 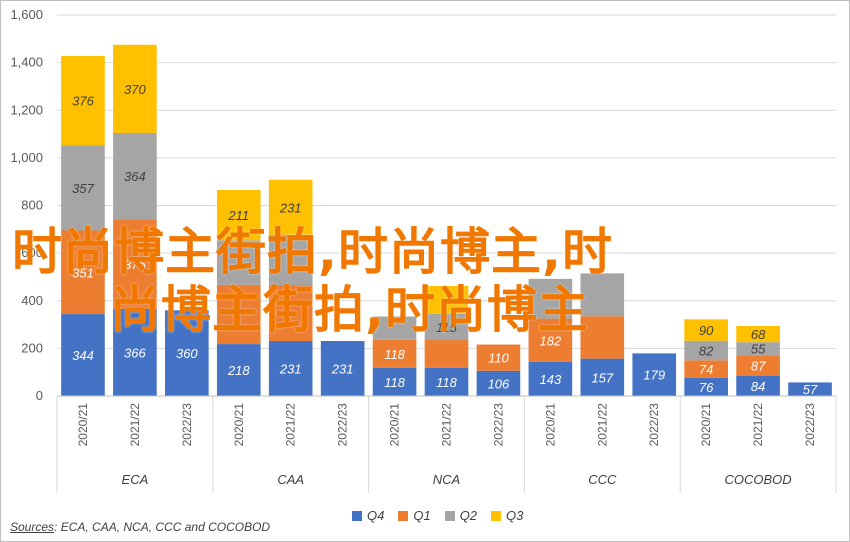 I want to click on data-label: 351, so click(x=83, y=272).